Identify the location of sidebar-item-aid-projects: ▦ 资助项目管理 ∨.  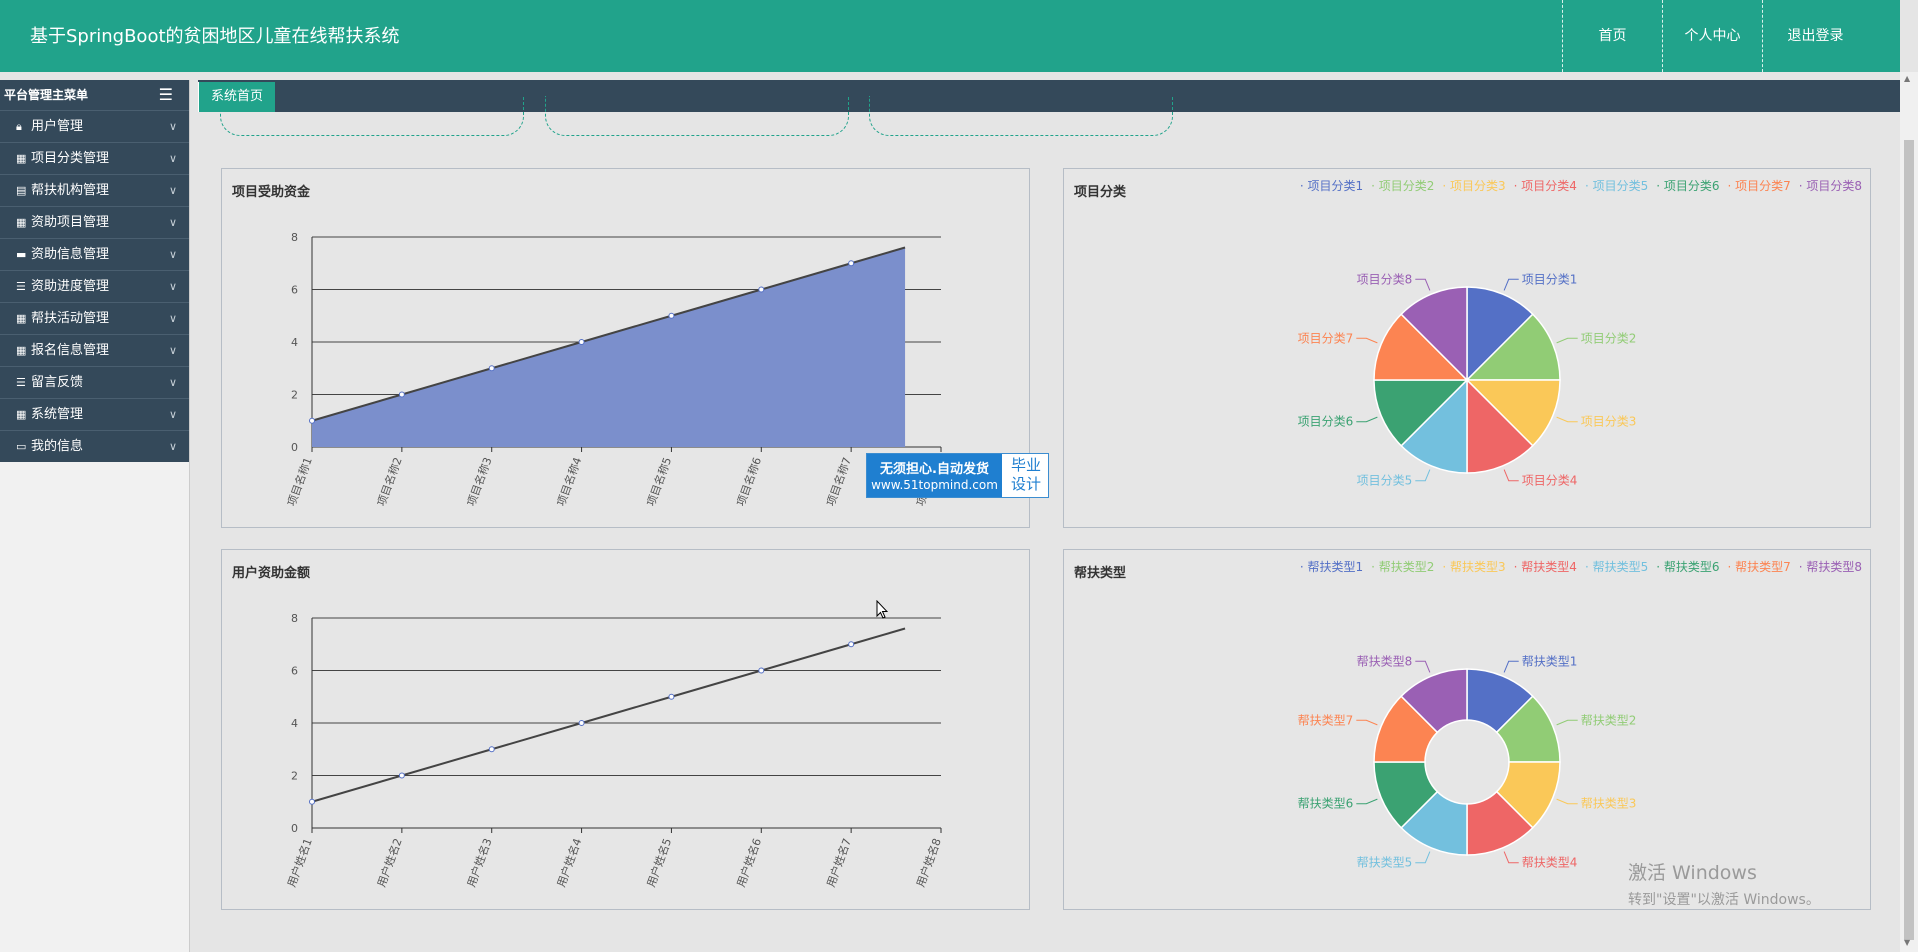
(94, 222).